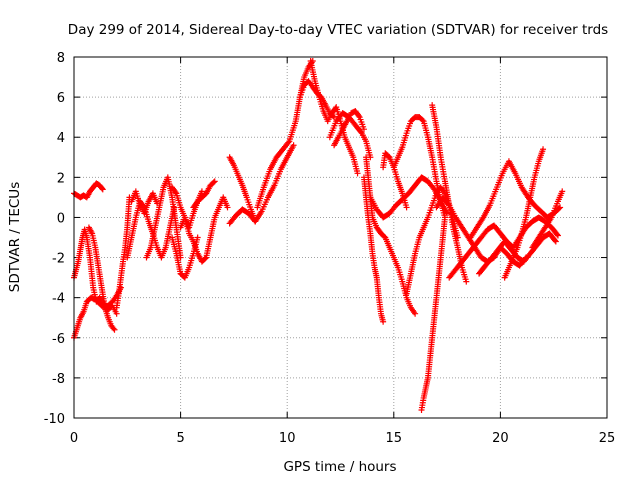 The image size is (640, 480). Describe the element at coordinates (61, 178) in the screenshot. I see `y-tick-label: 2` at that location.